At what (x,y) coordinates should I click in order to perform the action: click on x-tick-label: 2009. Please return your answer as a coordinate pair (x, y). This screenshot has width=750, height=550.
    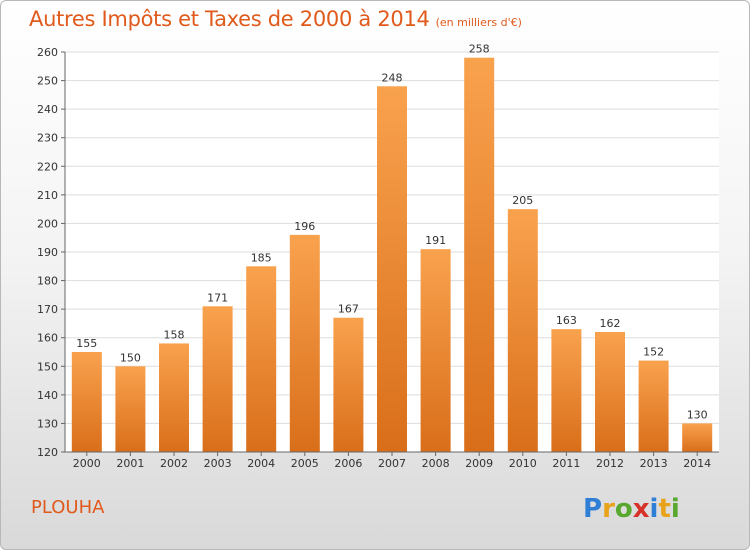
    Looking at the image, I should click on (479, 463).